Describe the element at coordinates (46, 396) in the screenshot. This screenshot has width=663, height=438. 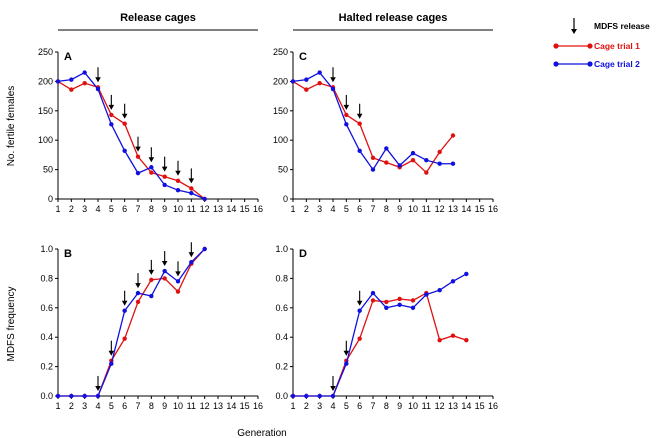
I see `y-tick-label: 0.0` at that location.